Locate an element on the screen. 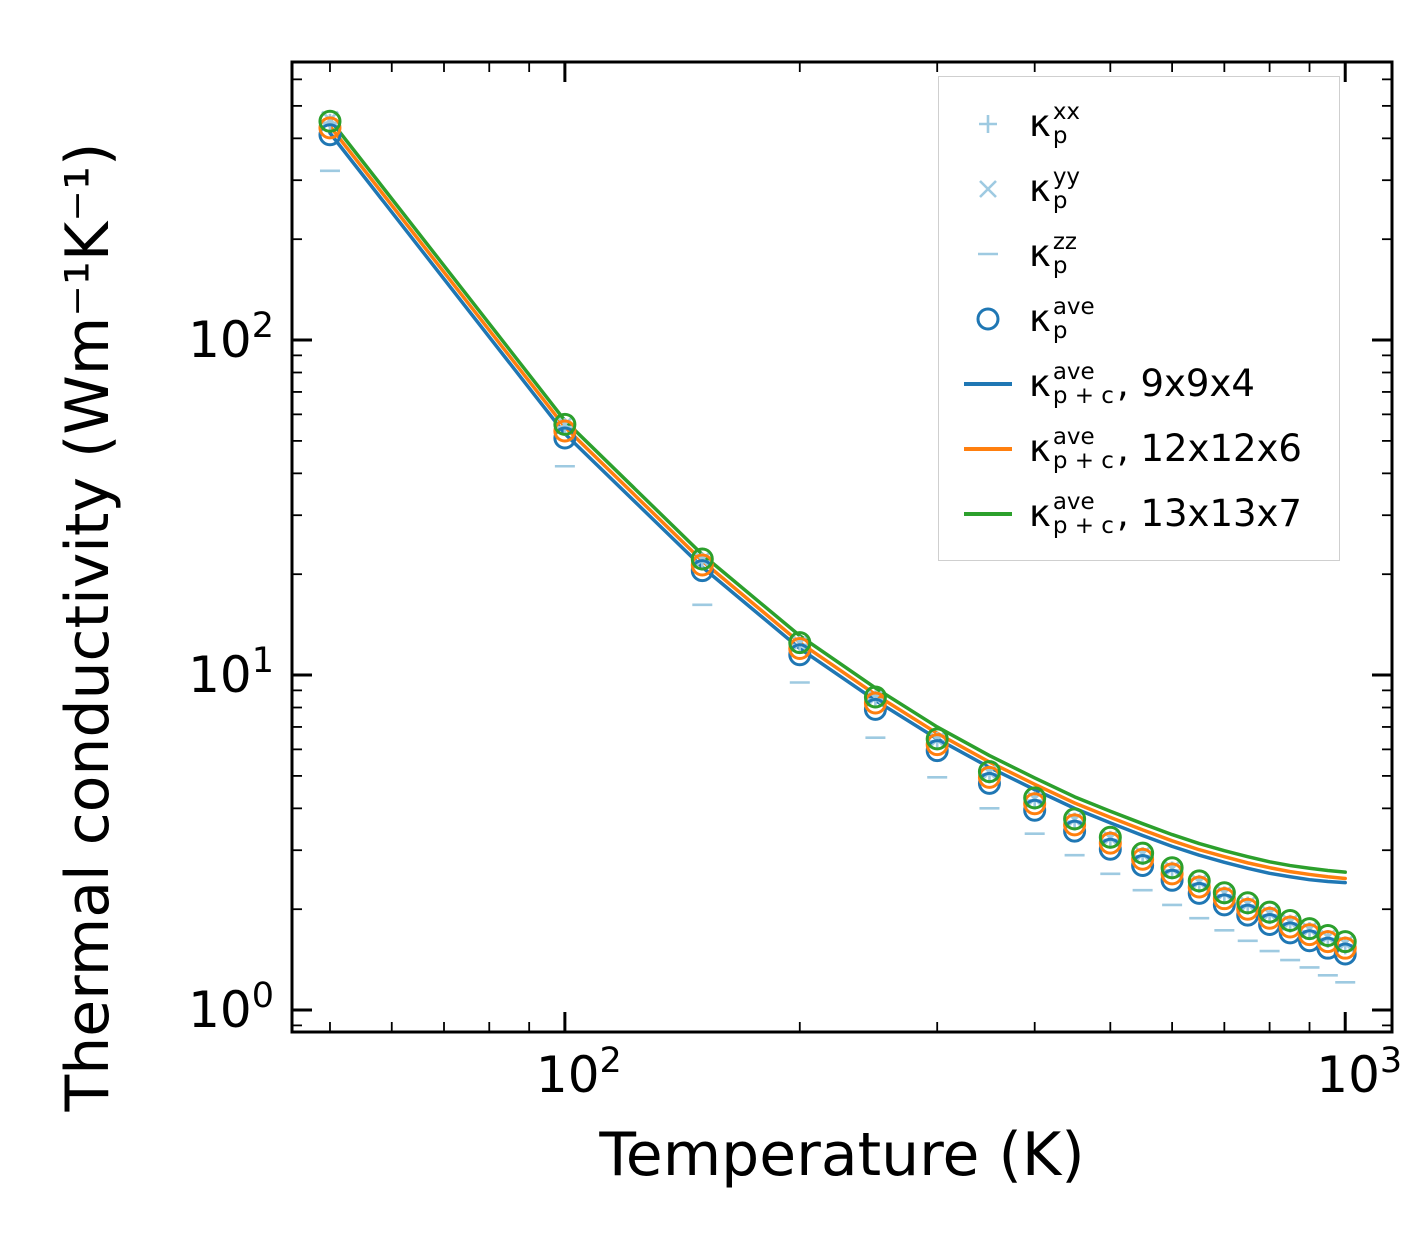 This screenshot has width=1421, height=1254. legend-label: κ yy p is located at coordinates (1054, 188).